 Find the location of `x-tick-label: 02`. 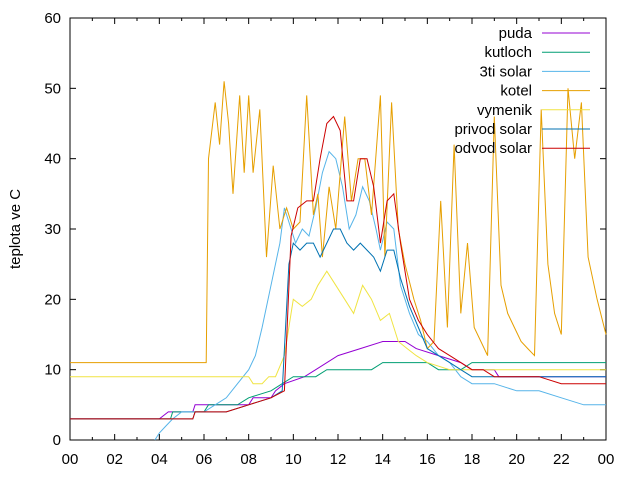

x-tick-label: 02 is located at coordinates (114, 459).